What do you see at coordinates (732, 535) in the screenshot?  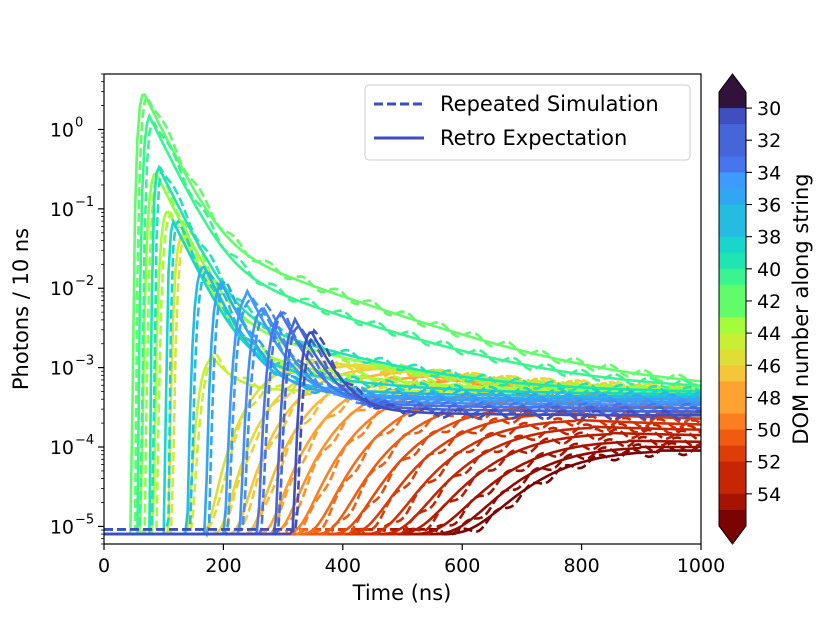 I see `colorbar-extend-bottom` at bounding box center [732, 535].